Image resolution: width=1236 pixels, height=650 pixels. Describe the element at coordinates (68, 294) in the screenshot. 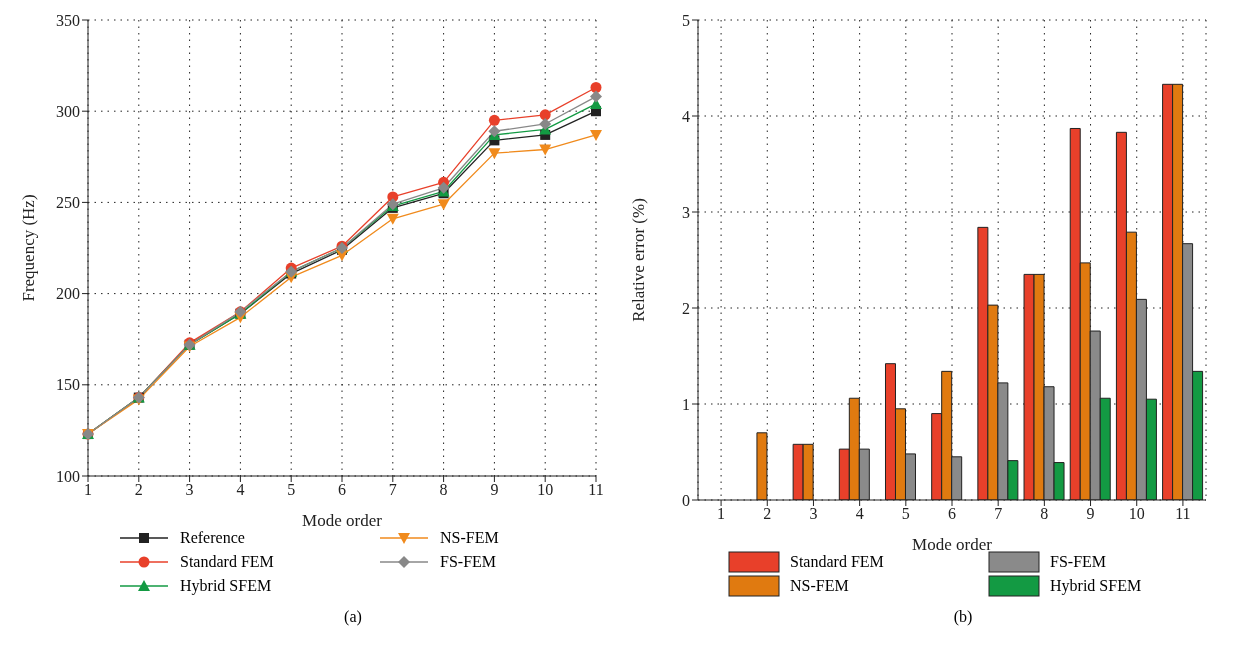

I see `y-tick-label: 200` at that location.